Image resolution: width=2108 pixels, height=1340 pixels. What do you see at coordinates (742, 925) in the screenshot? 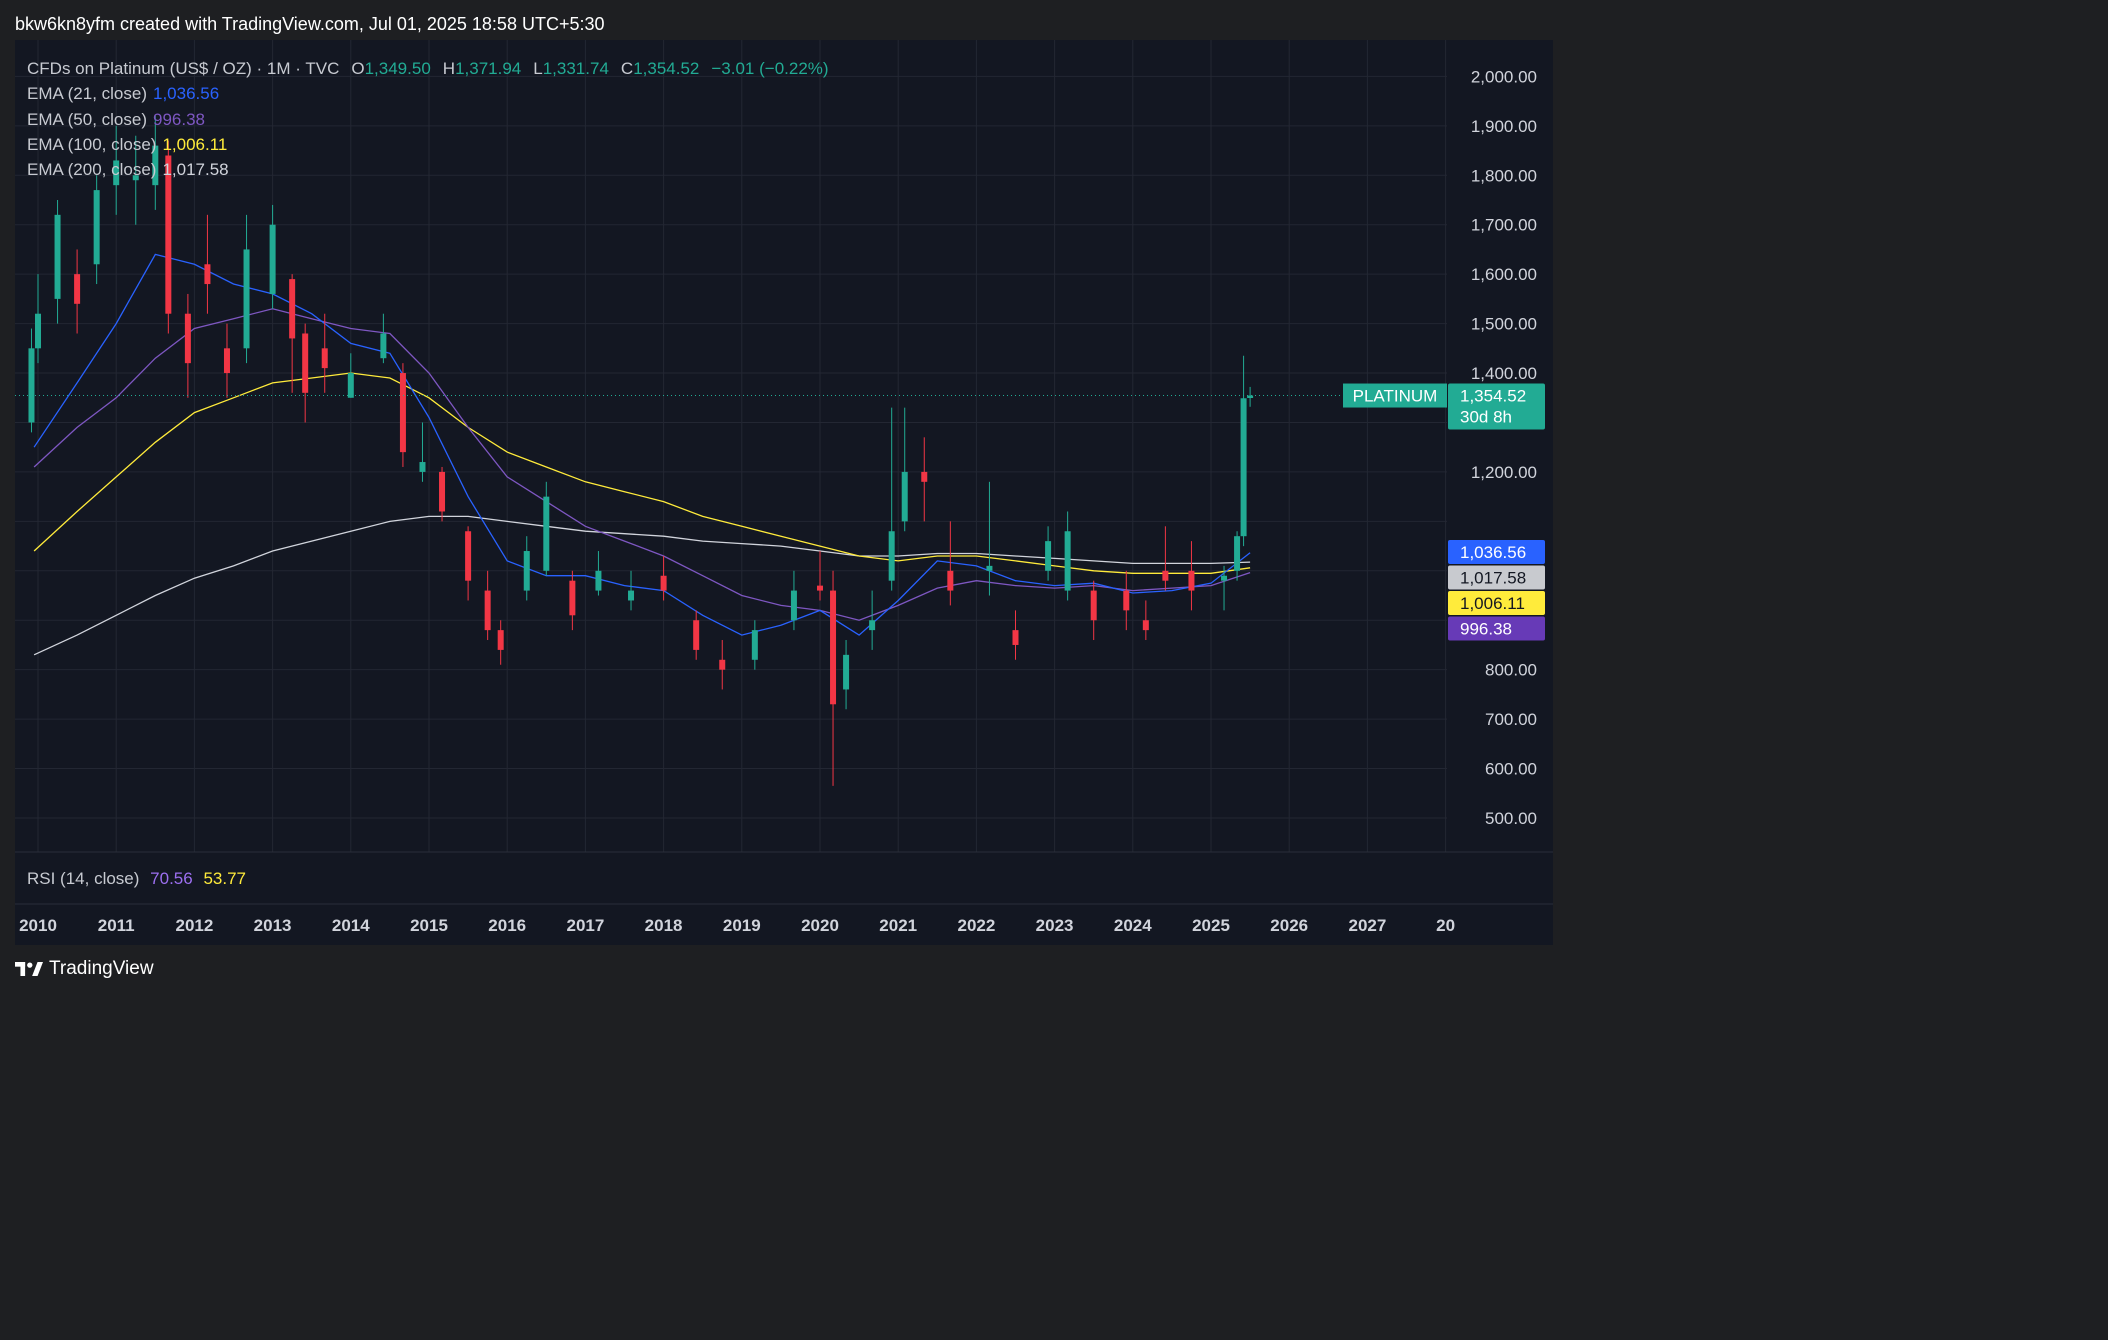
I see `time-axis-label: 2019` at bounding box center [742, 925].